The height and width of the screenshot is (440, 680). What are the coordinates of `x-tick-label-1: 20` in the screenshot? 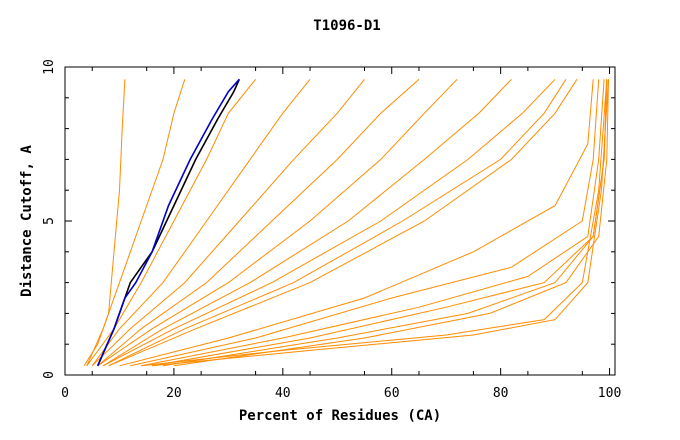 It's located at (174, 393).